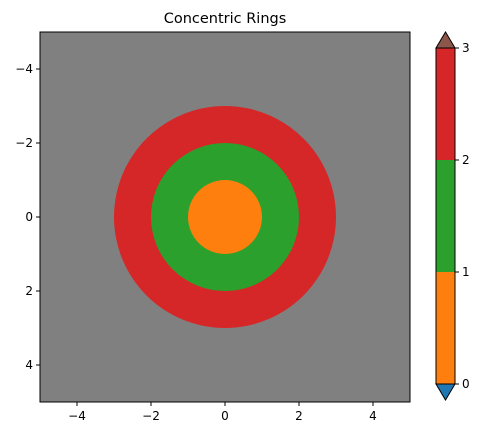  I want to click on colorbar-extend-over, so click(445, 40).